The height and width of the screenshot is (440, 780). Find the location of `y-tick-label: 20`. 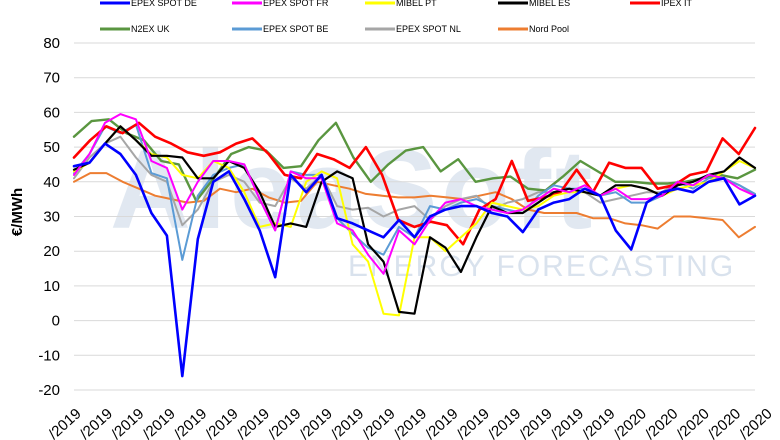

y-tick-label: 20 is located at coordinates (51, 251).